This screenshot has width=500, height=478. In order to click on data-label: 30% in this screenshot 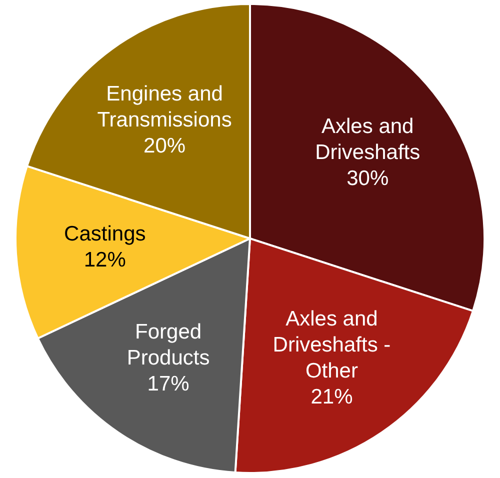, I will do `click(367, 178)`.